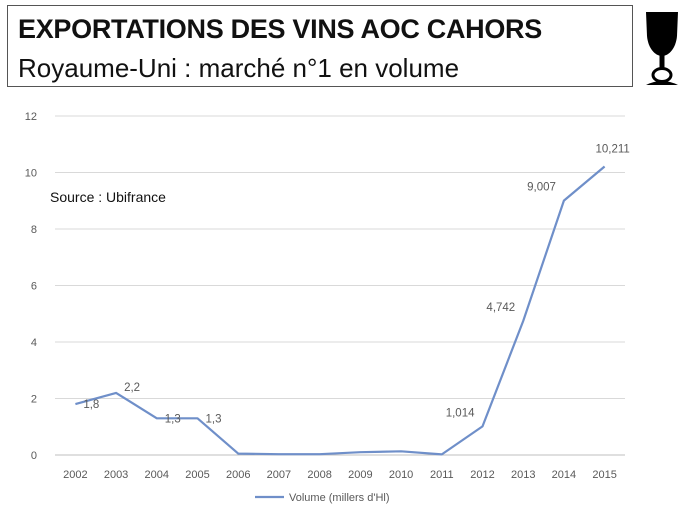 Image resolution: width=695 pixels, height=518 pixels. What do you see at coordinates (460, 413) in the screenshot?
I see `data-label: 1,014` at bounding box center [460, 413].